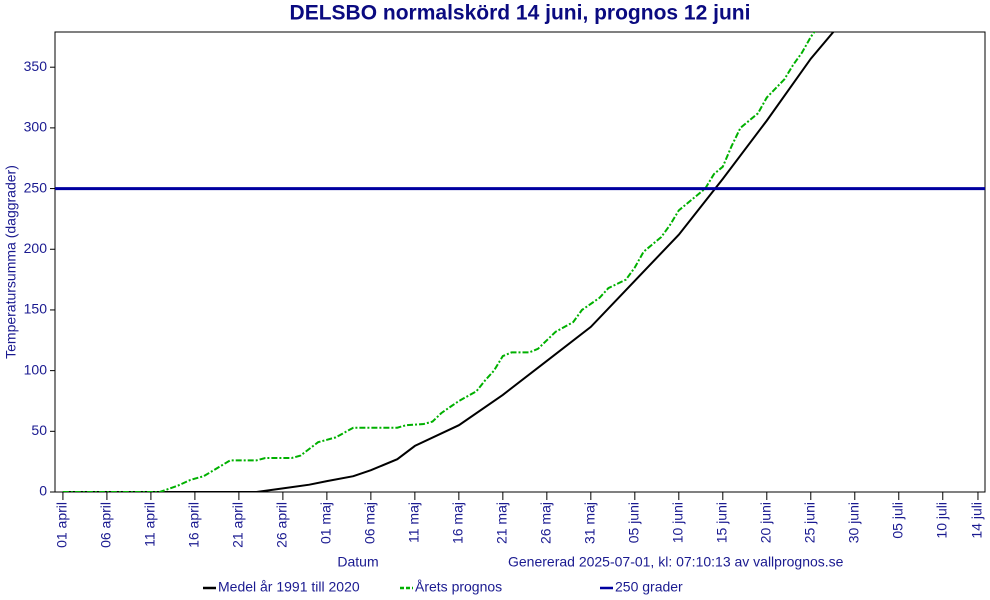  I want to click on x-tick-label: 01 april, so click(62, 525).